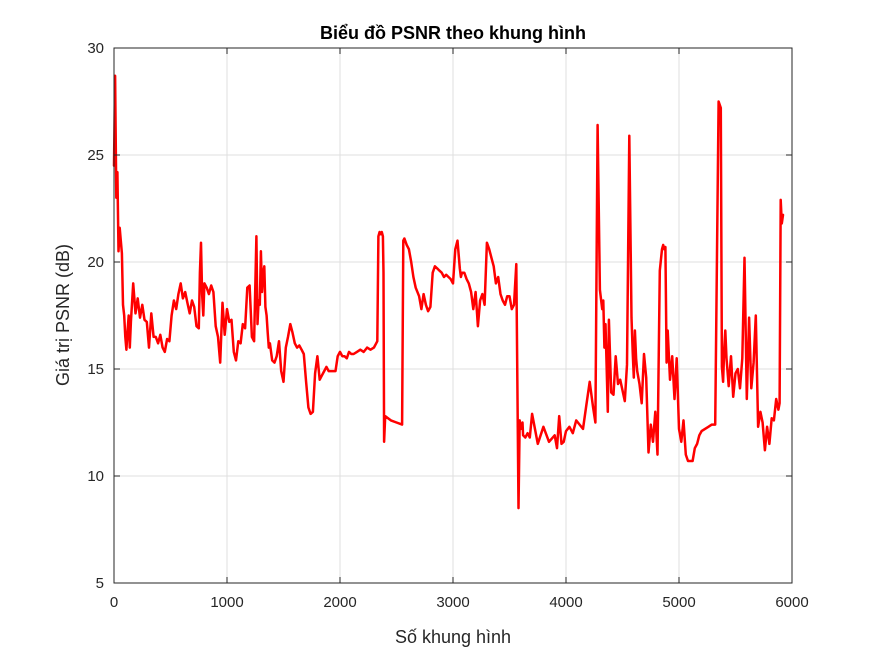  Describe the element at coordinates (565, 602) in the screenshot. I see `x-tick-label: 4000` at that location.